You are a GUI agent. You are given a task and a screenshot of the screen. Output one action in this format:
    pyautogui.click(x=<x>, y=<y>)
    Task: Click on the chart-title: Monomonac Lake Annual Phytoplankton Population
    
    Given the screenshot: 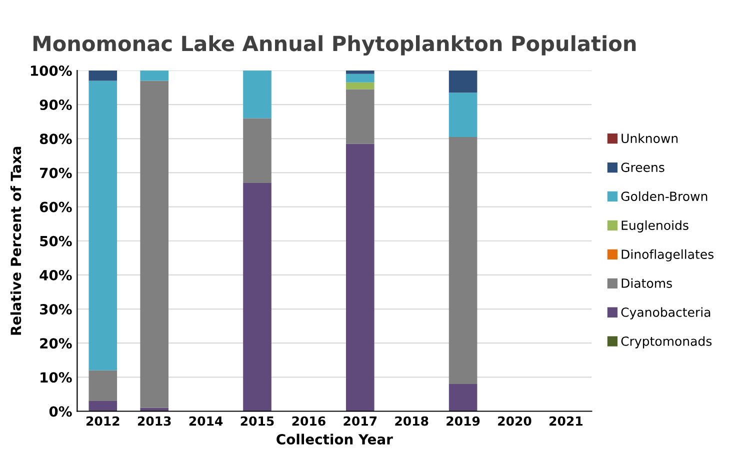 What is the action you would take?
    pyautogui.click(x=335, y=45)
    